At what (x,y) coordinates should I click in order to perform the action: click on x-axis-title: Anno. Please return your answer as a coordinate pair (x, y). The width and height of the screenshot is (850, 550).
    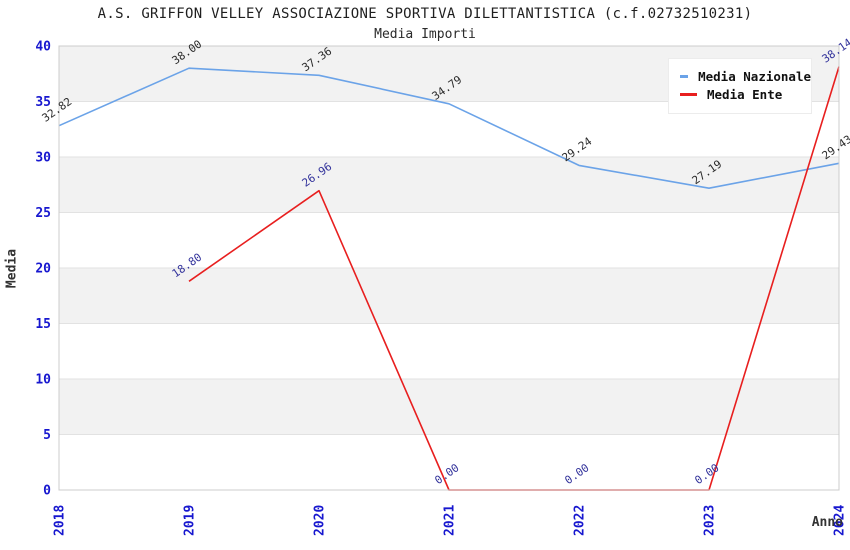
    Looking at the image, I should click on (827, 522).